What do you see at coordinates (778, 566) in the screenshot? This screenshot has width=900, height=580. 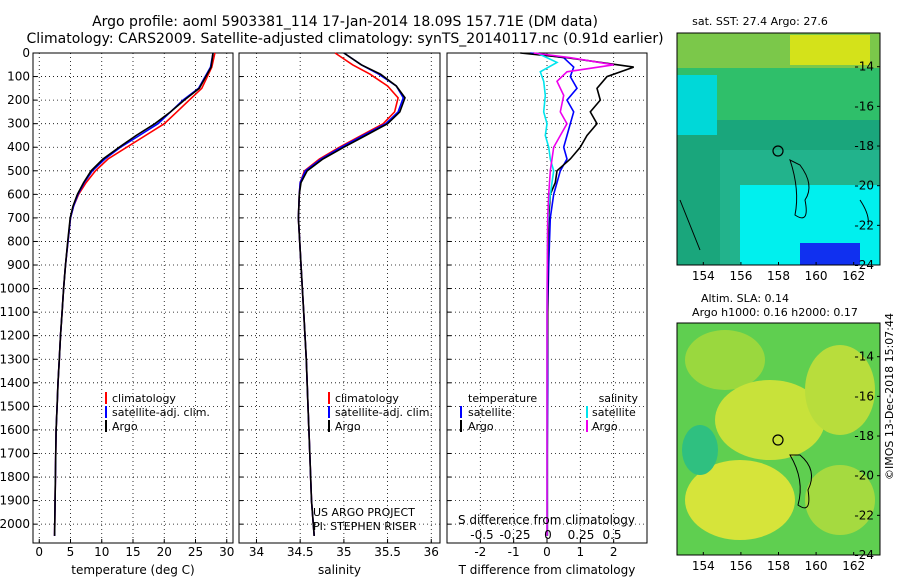 I see `lon-tick-label: 158` at bounding box center [778, 566].